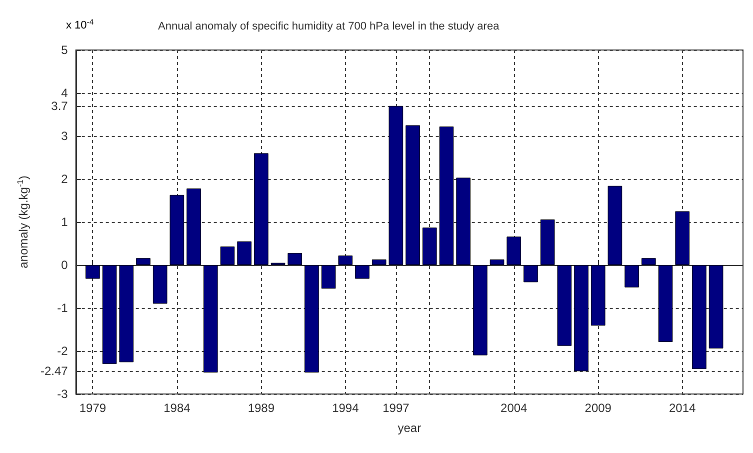 The image size is (753, 453). Describe the element at coordinates (329, 26) in the screenshot. I see `chart-title: Annual anomaly of specific humidity at 700 hPa level in the study area` at that location.